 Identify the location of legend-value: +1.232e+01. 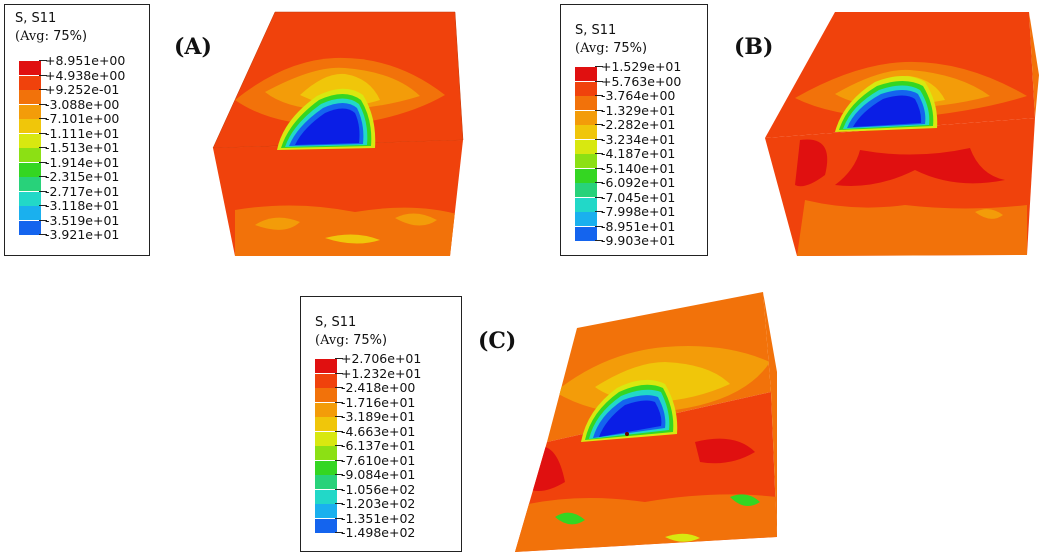
(381, 373).